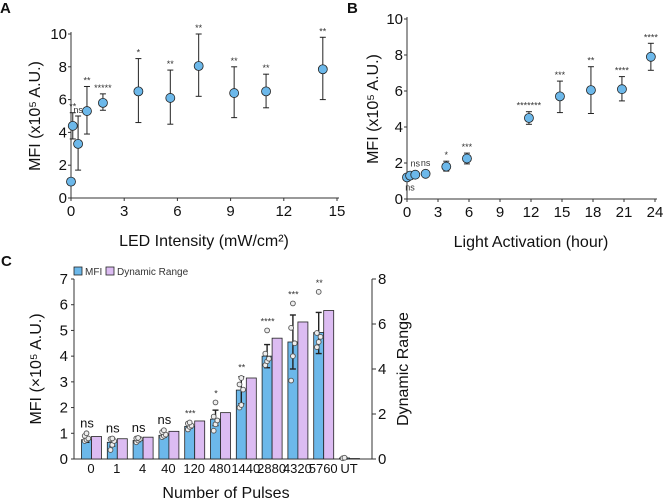 This screenshot has height=504, width=669. I want to click on legend-swatch-dynamic-range, so click(110, 271).